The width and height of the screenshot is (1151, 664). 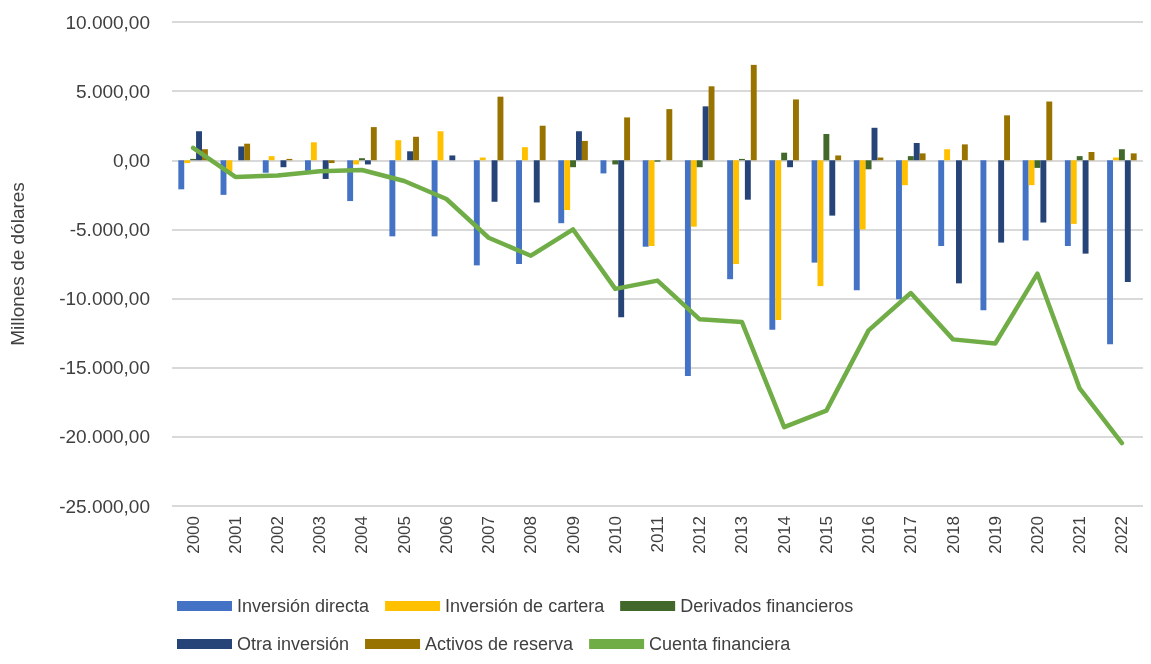 I want to click on x-tick-label: 2004, so click(x=362, y=535).